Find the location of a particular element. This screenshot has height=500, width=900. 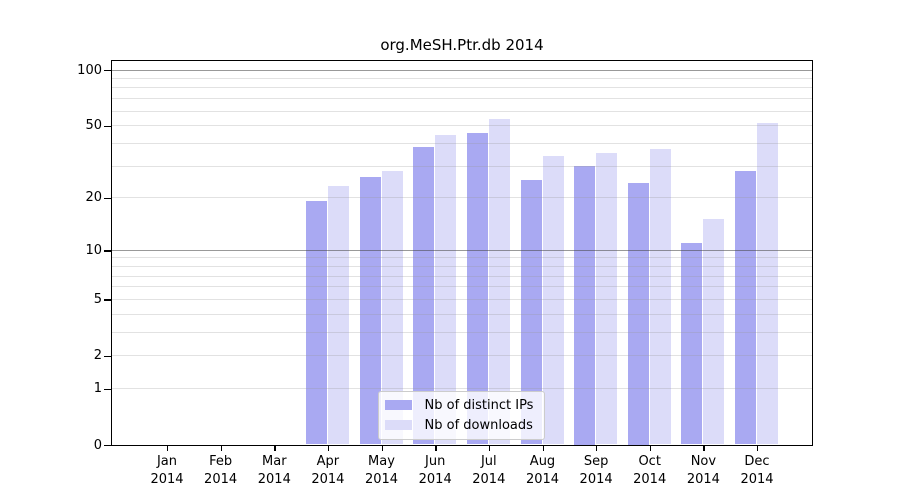

bar-downloads-dec is located at coordinates (767, 284).